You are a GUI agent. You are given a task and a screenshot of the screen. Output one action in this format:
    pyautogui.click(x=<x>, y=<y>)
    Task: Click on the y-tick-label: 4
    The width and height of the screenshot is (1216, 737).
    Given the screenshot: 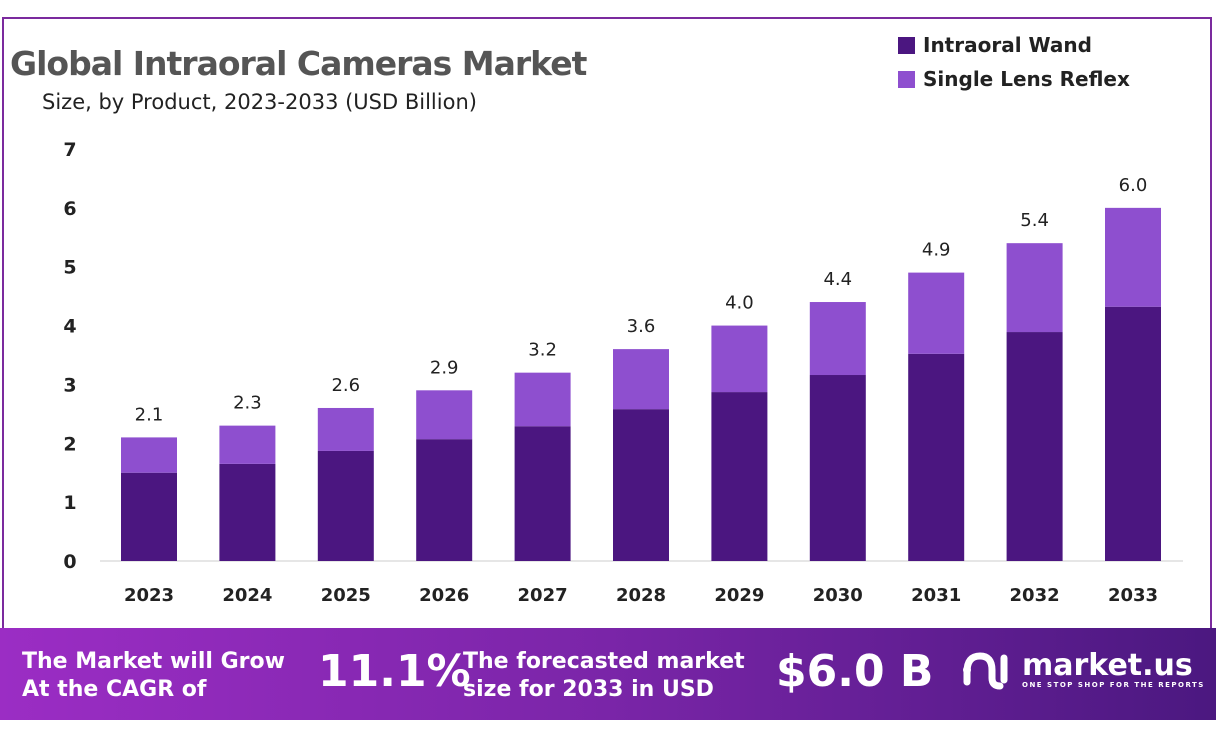 What is the action you would take?
    pyautogui.click(x=69, y=327)
    